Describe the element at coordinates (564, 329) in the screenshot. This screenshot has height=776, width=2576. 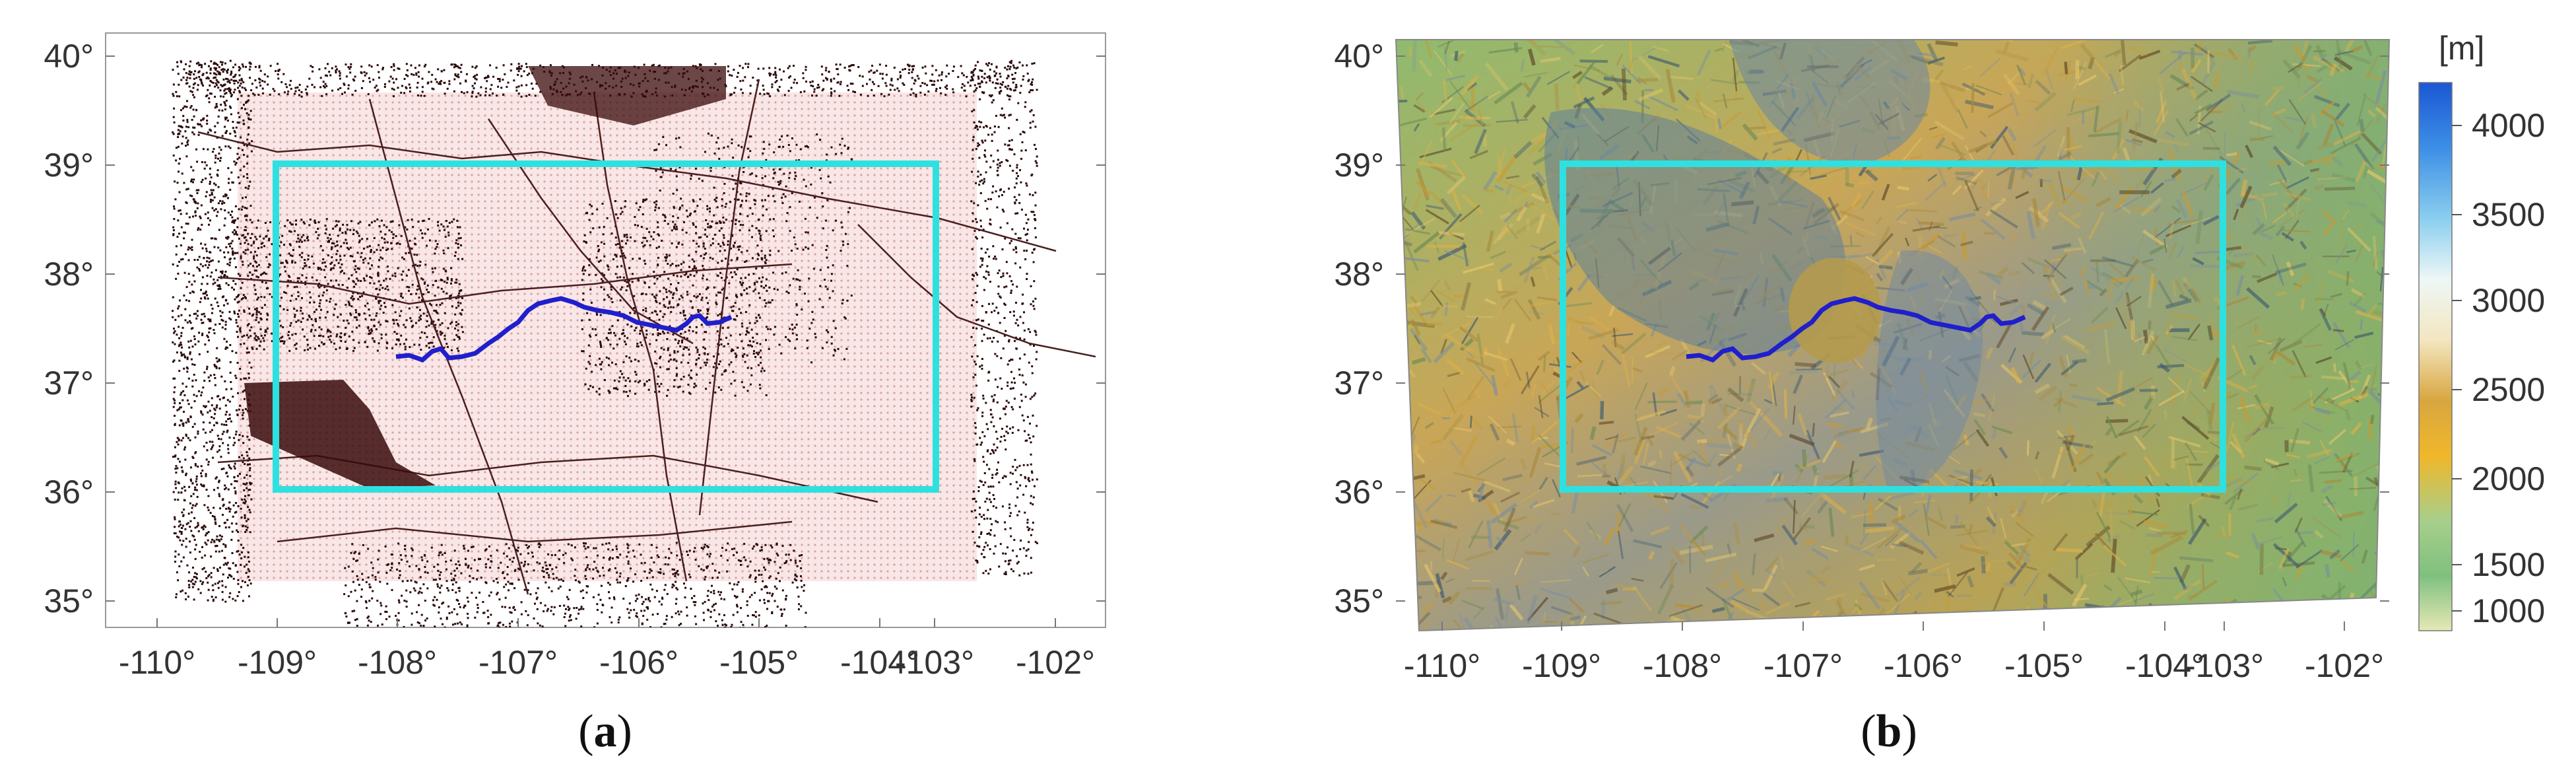
I see `panel-a-river` at that location.